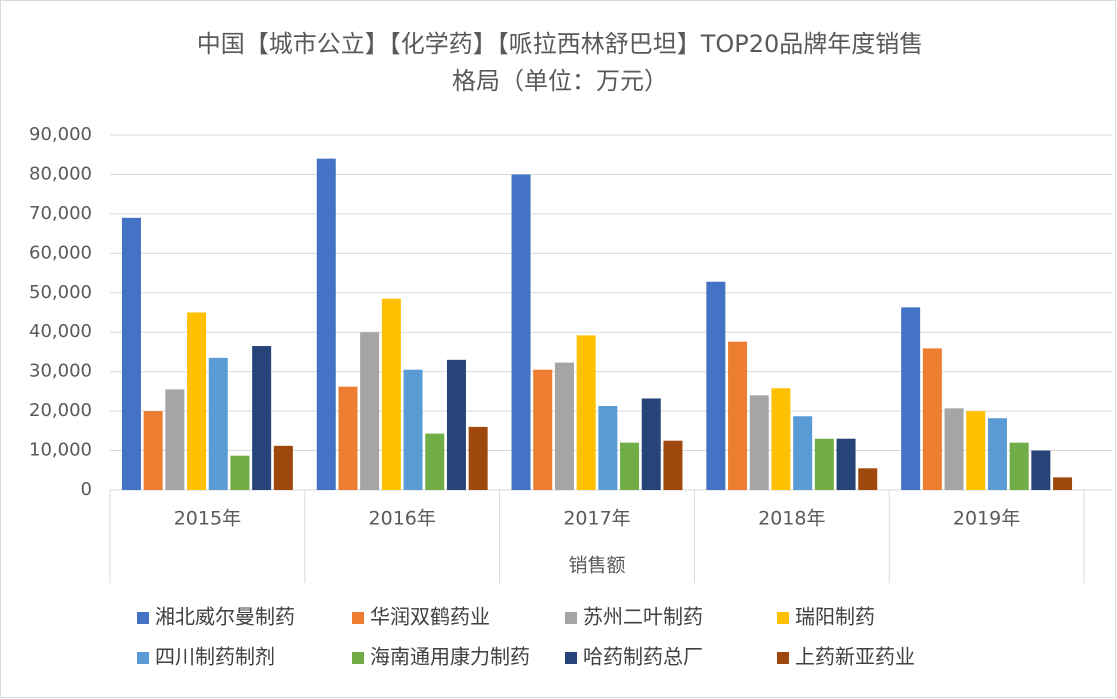  I want to click on y-tick-label: 90,000, so click(60, 134).